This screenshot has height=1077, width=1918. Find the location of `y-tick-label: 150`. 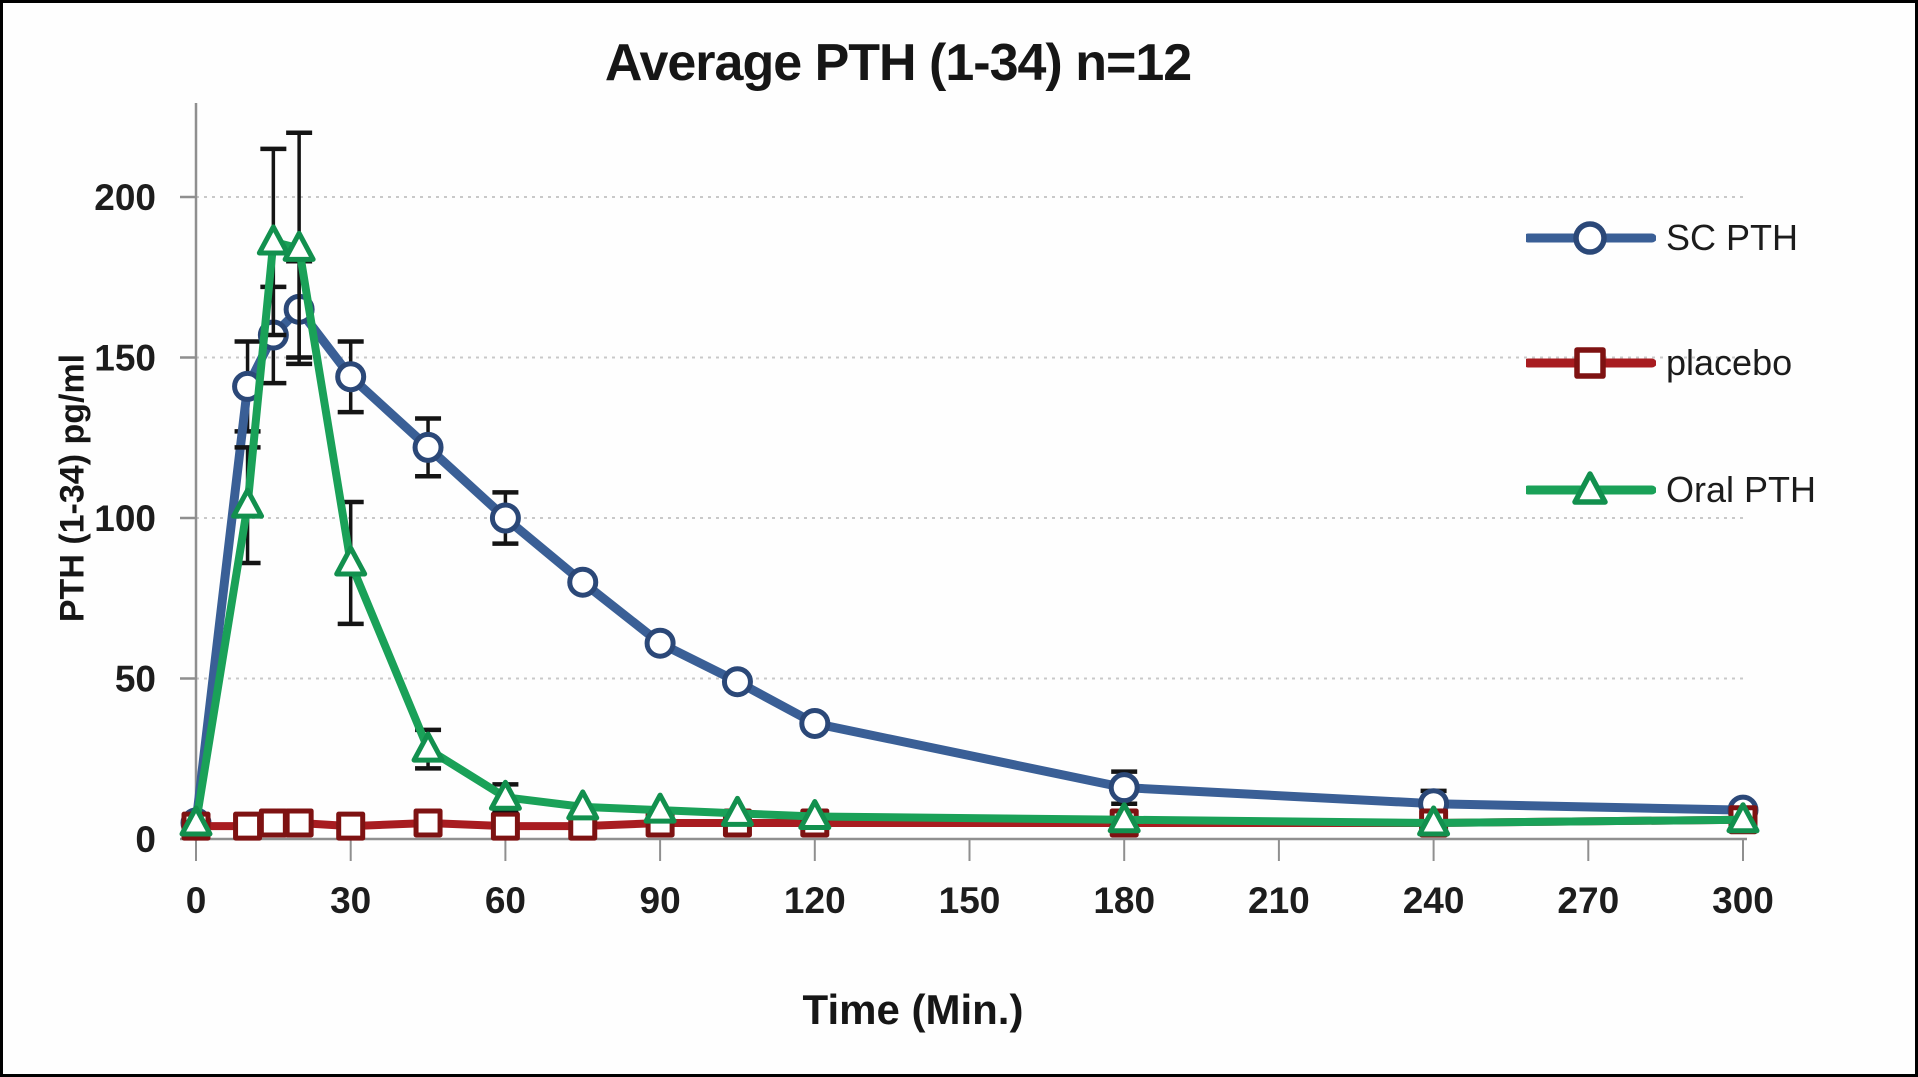

y-tick-label: 150 is located at coordinates (125, 358).